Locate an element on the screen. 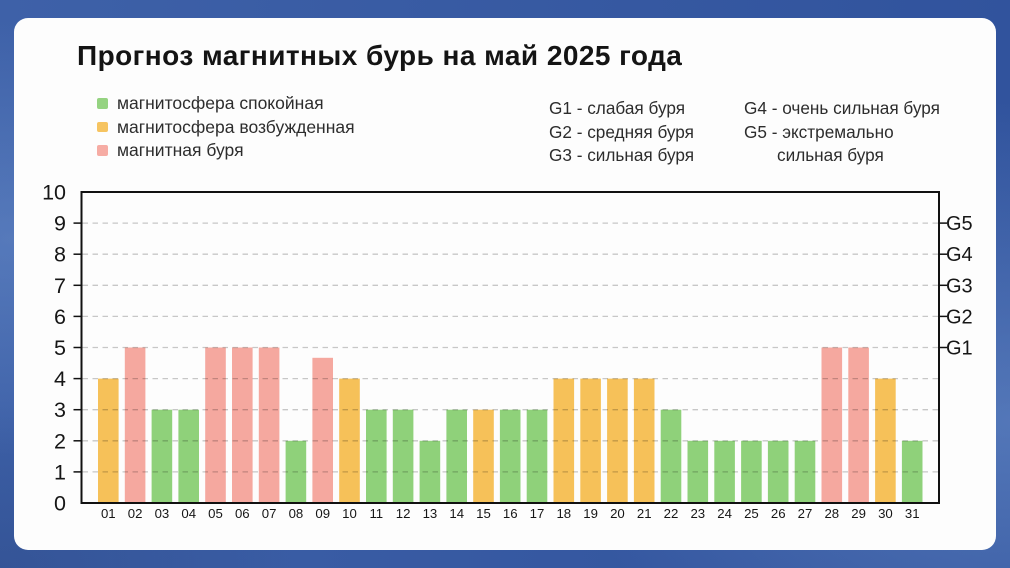  svg-text: 18 is located at coordinates (563, 513).